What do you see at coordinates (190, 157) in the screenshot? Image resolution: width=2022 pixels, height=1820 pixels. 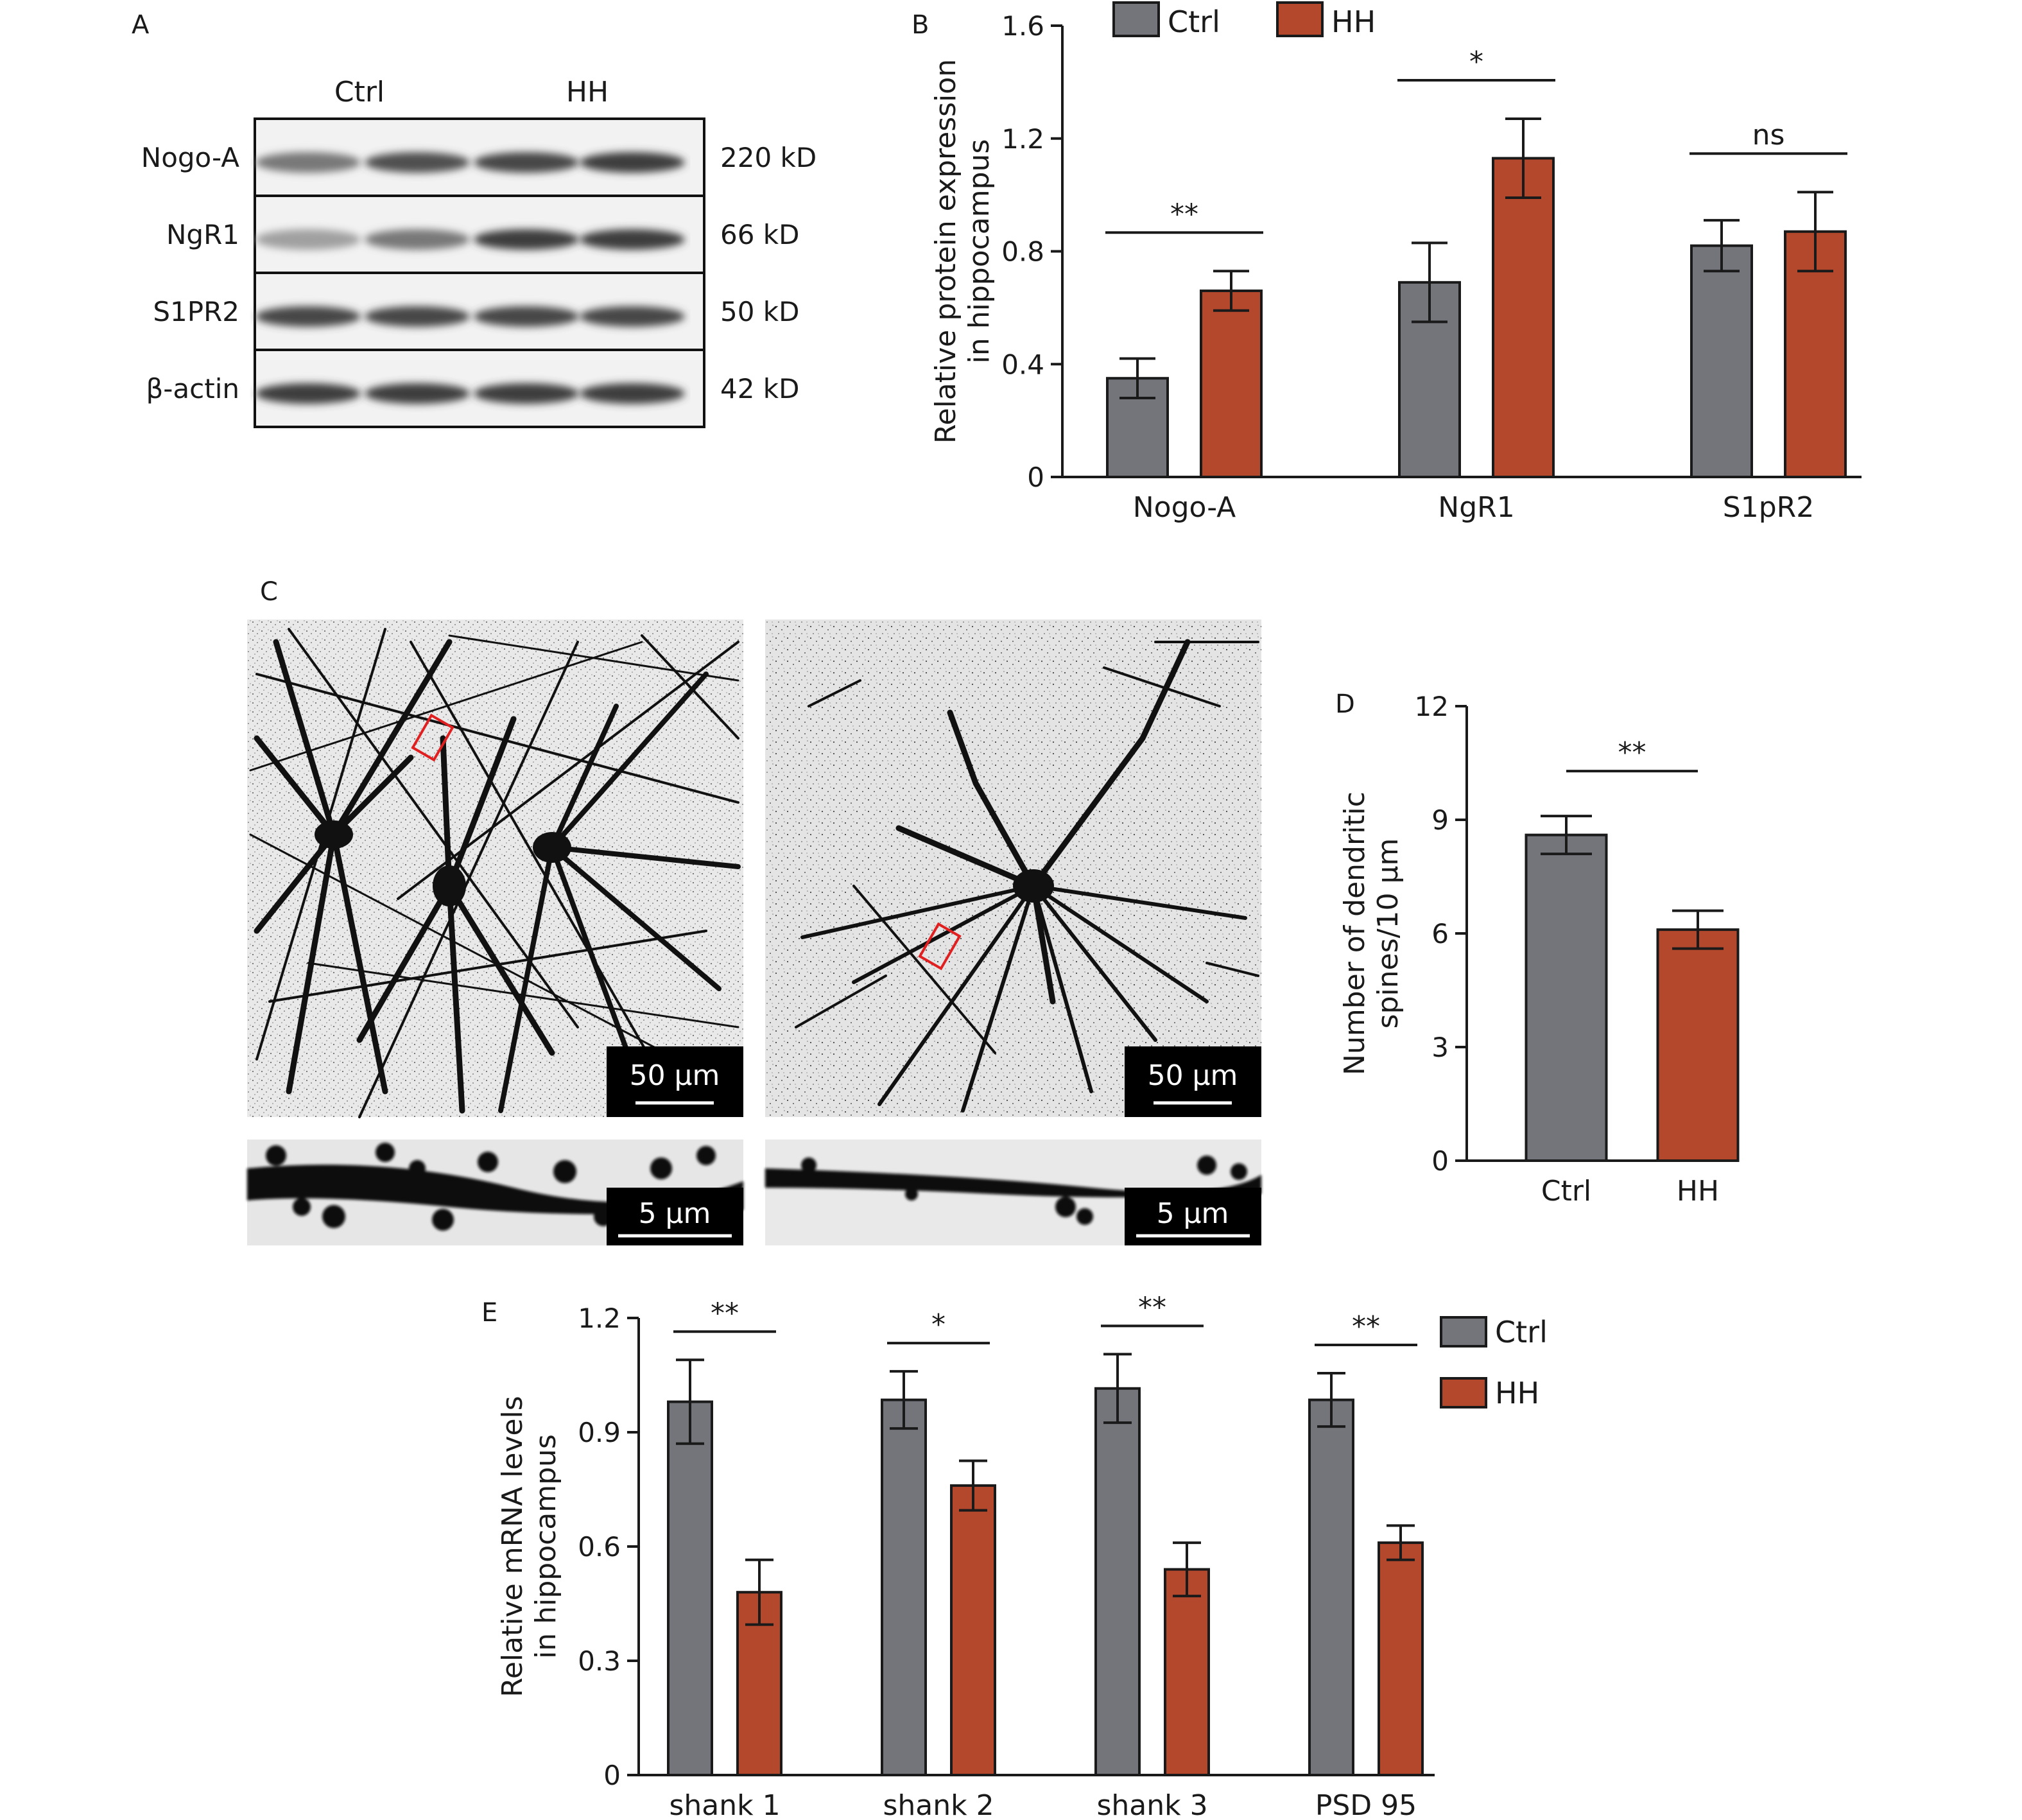 I see `blot-protein-label: Nogo-A` at bounding box center [190, 157].